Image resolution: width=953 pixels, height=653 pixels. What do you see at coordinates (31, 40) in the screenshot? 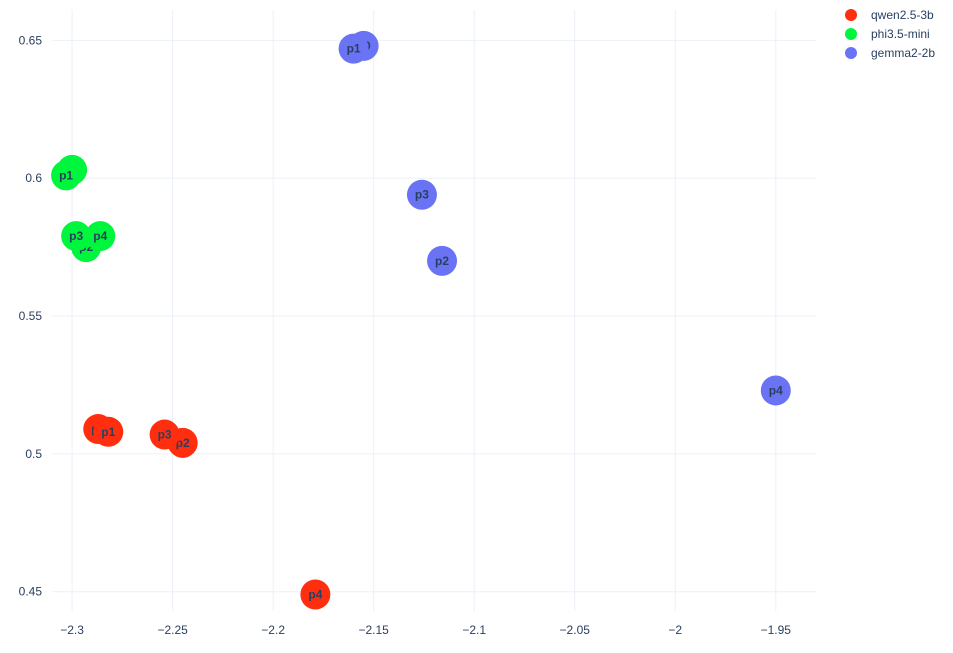
I see `y-tick-label: 0.65` at bounding box center [31, 40].